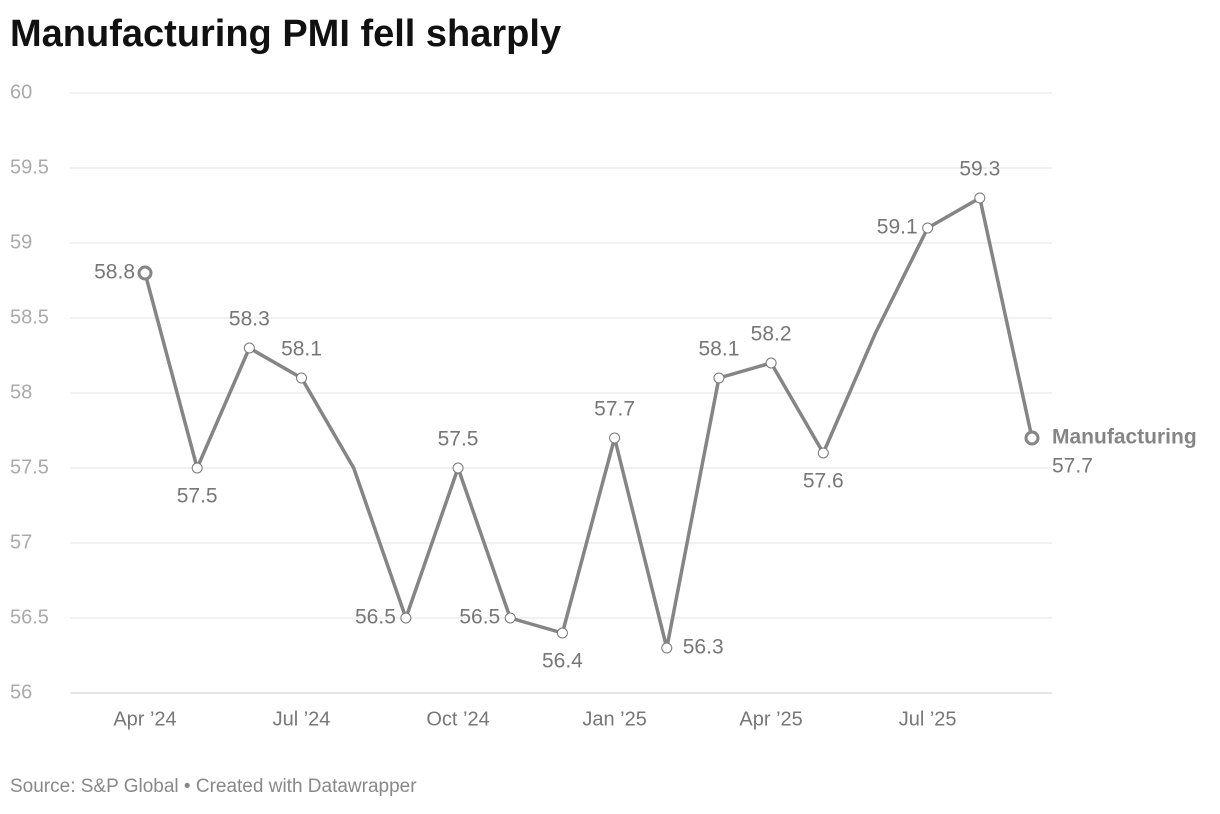 Image resolution: width=1220 pixels, height=814 pixels. I want to click on y-tick-label: 56.5, so click(29, 617).